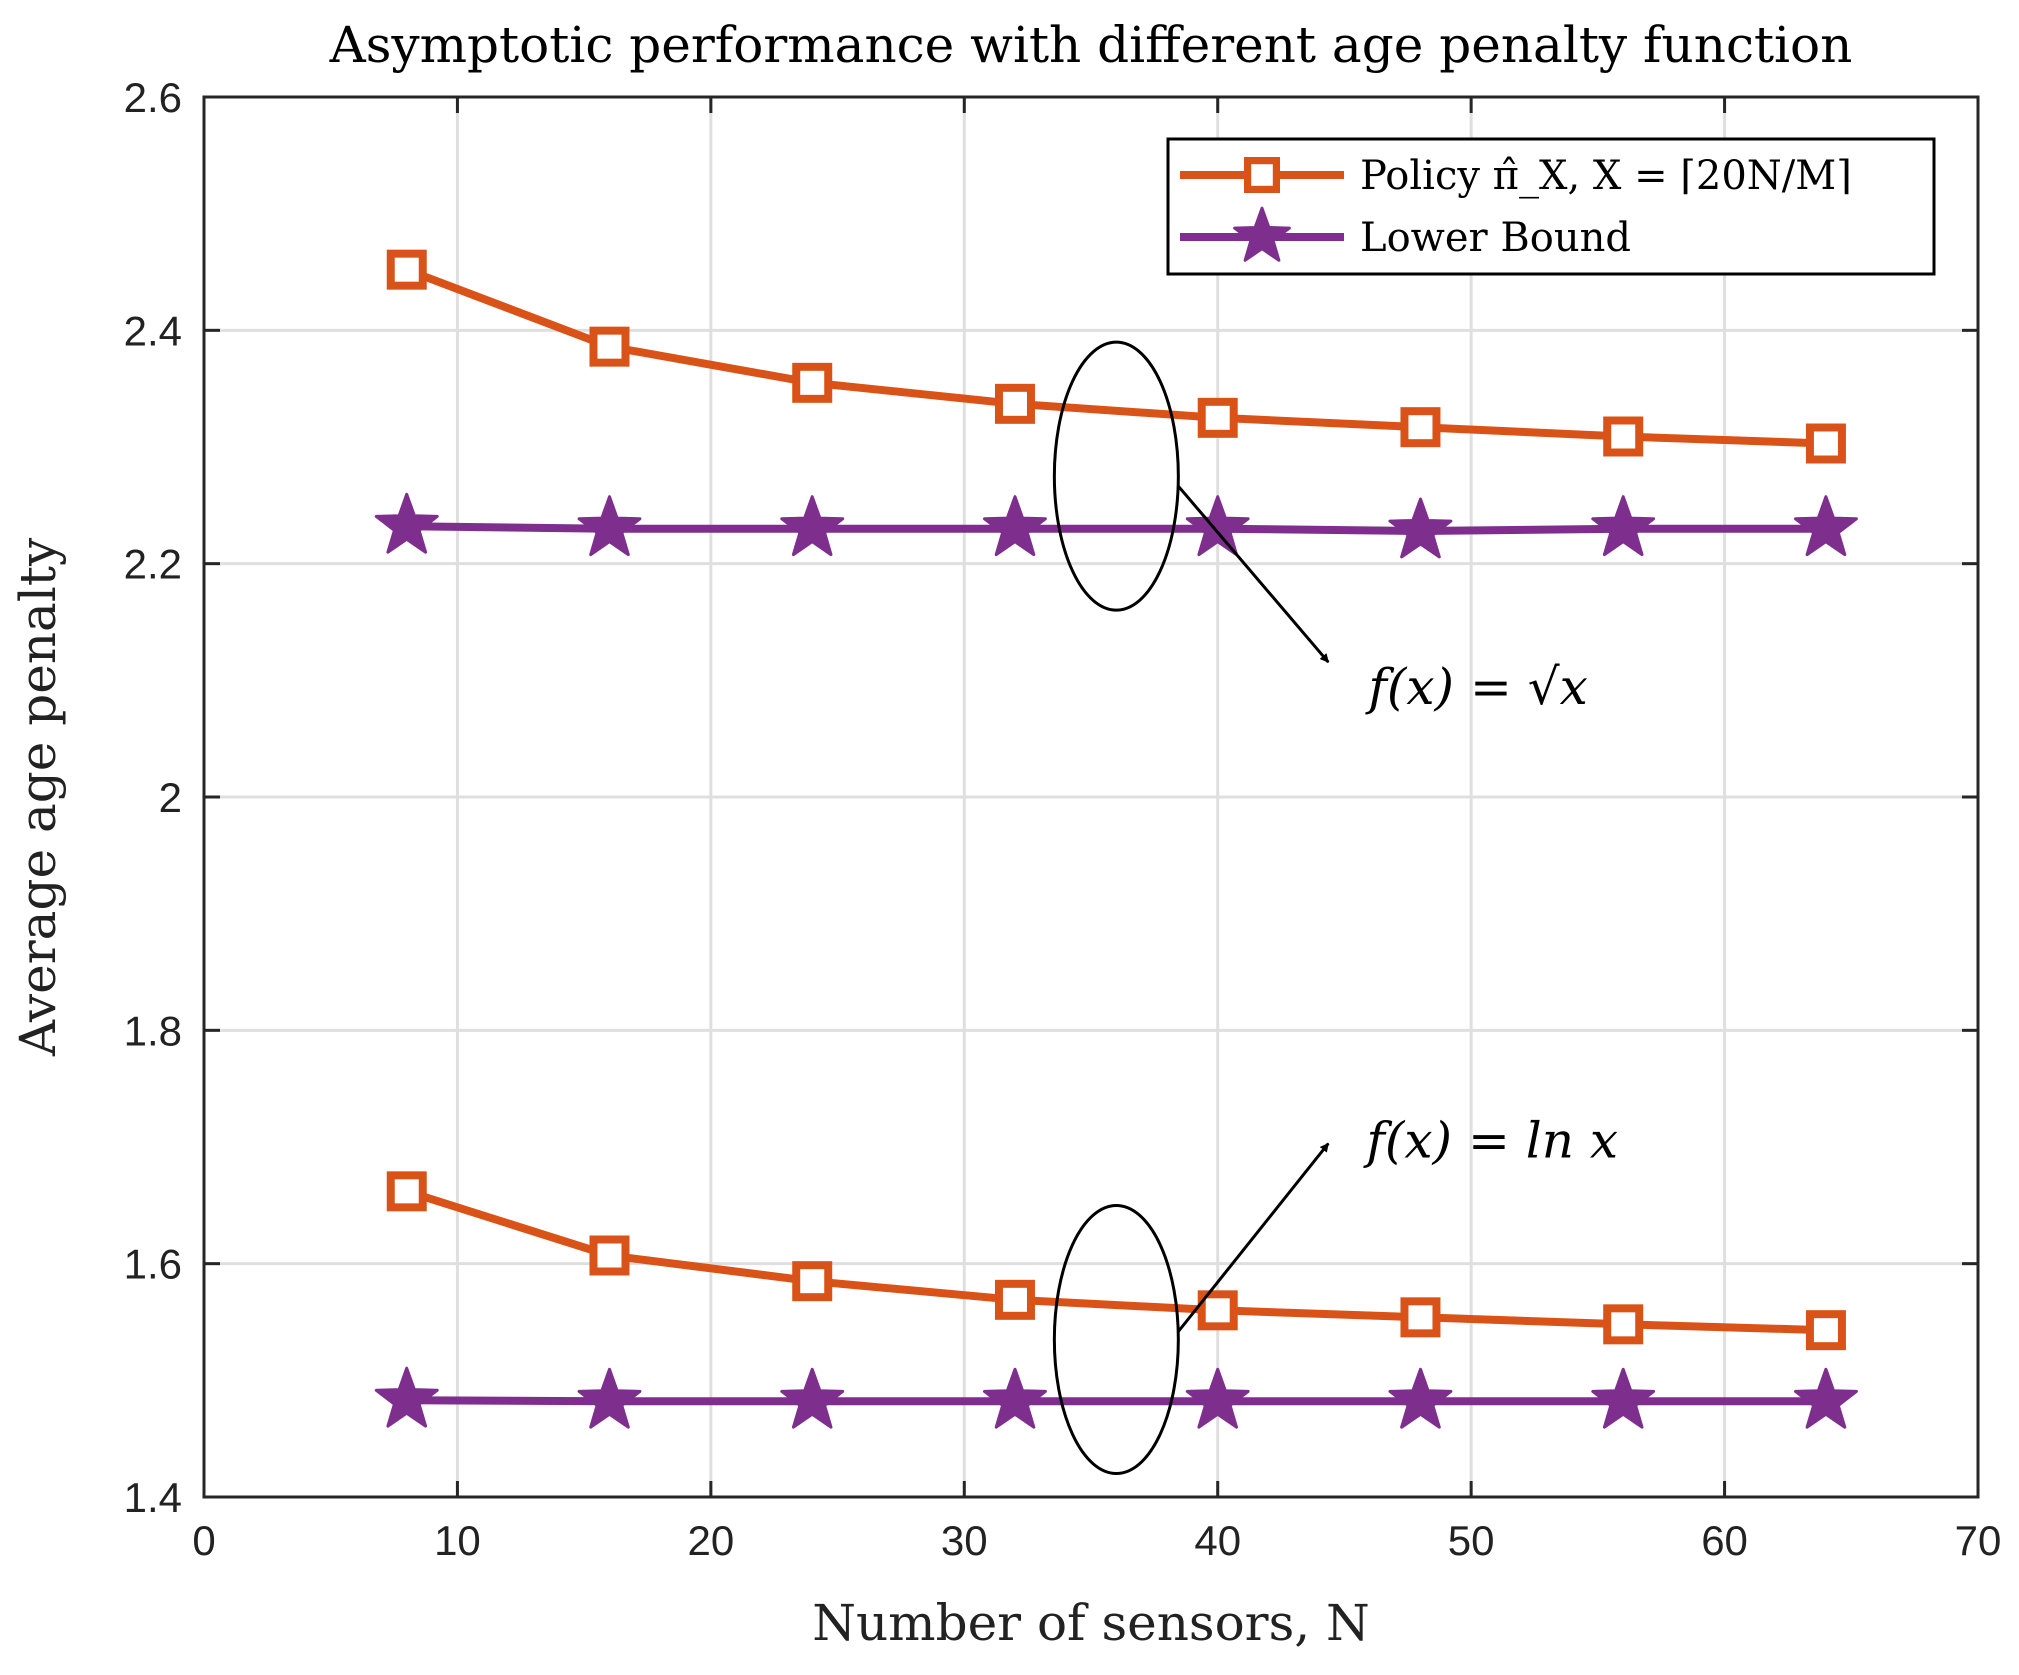 The width and height of the screenshot is (2019, 1675). I want to click on y-tick-label: 2.2, so click(153, 564).